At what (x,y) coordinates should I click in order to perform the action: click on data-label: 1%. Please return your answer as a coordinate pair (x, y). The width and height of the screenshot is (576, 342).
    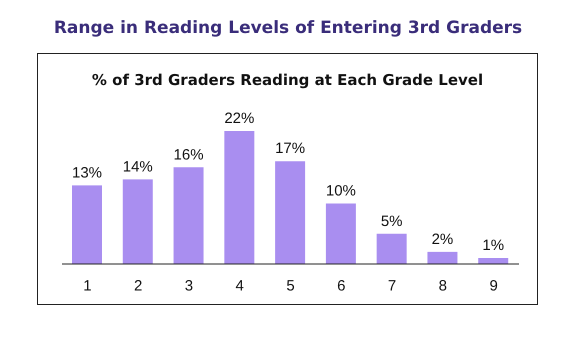
    Looking at the image, I should click on (493, 245).